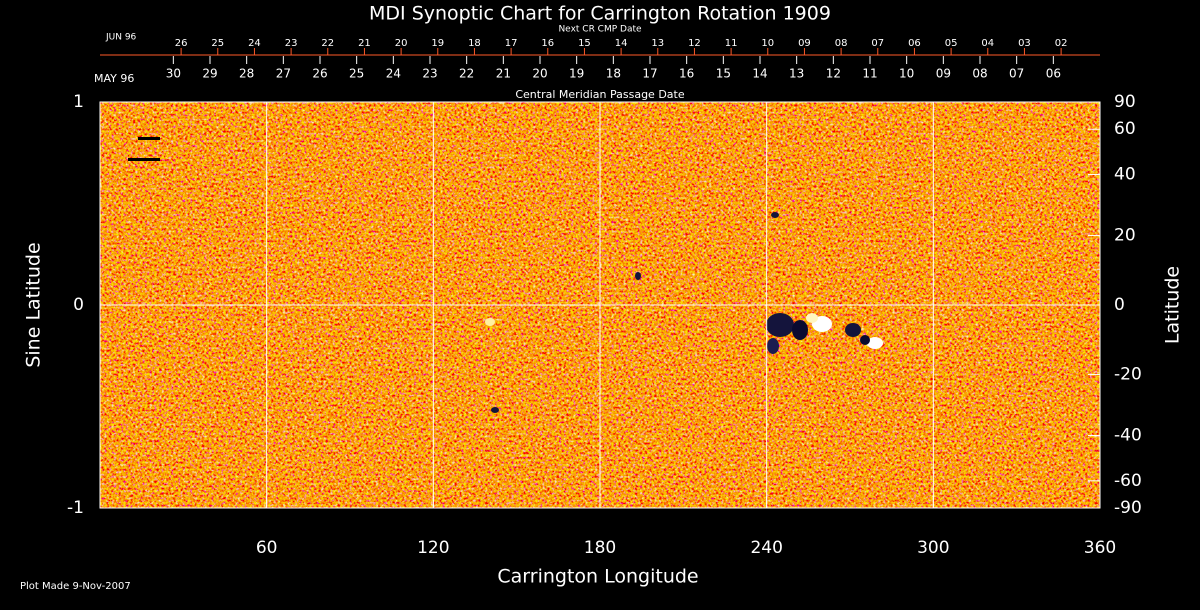 The width and height of the screenshot is (1200, 610). I want to click on next-axis-date: 15, so click(584, 43).